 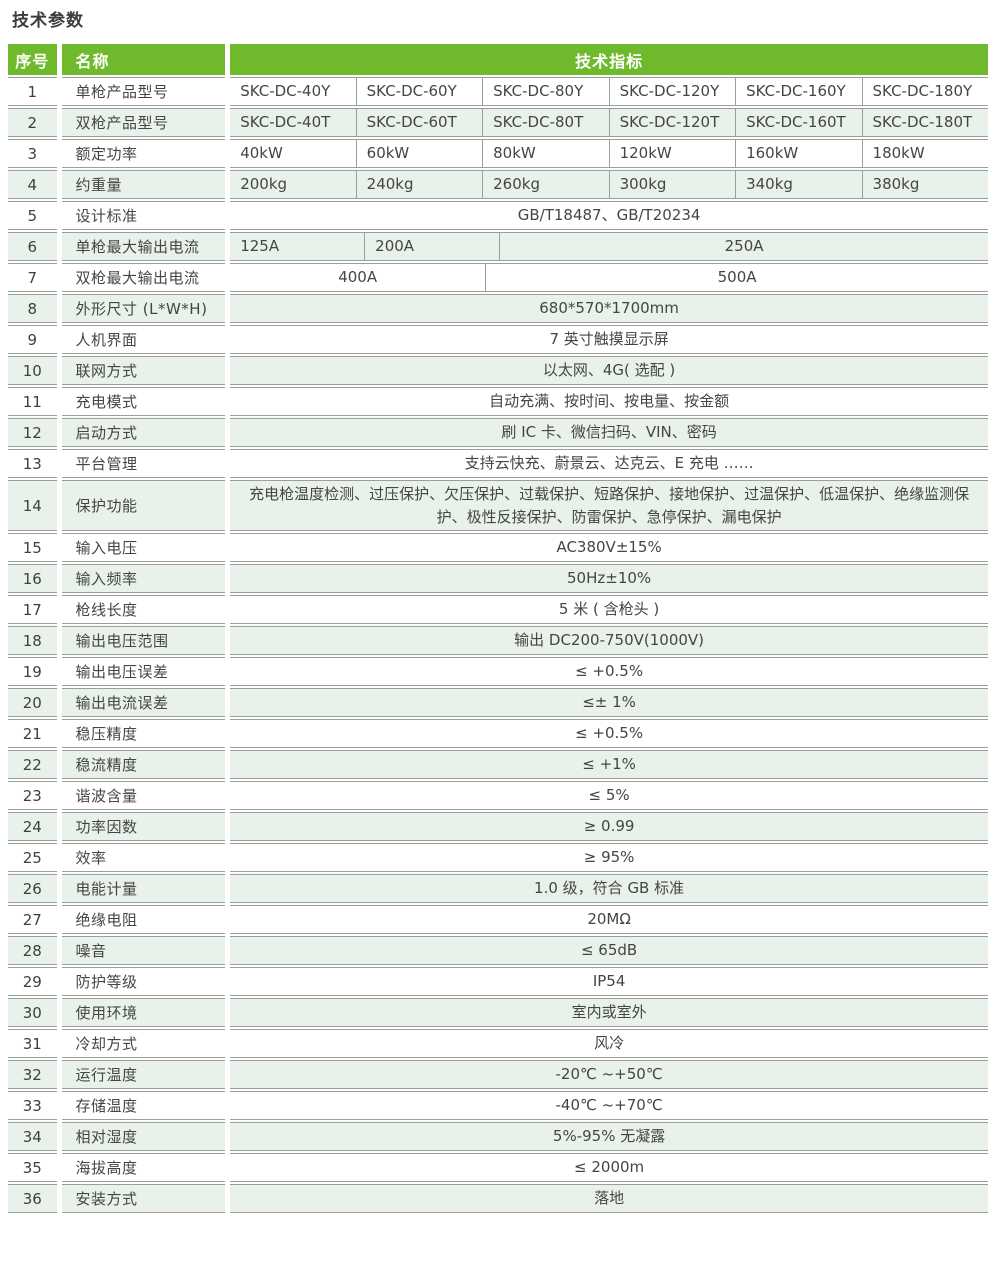 What do you see at coordinates (143, 215) in the screenshot?
I see `row-label: 设计标准` at bounding box center [143, 215].